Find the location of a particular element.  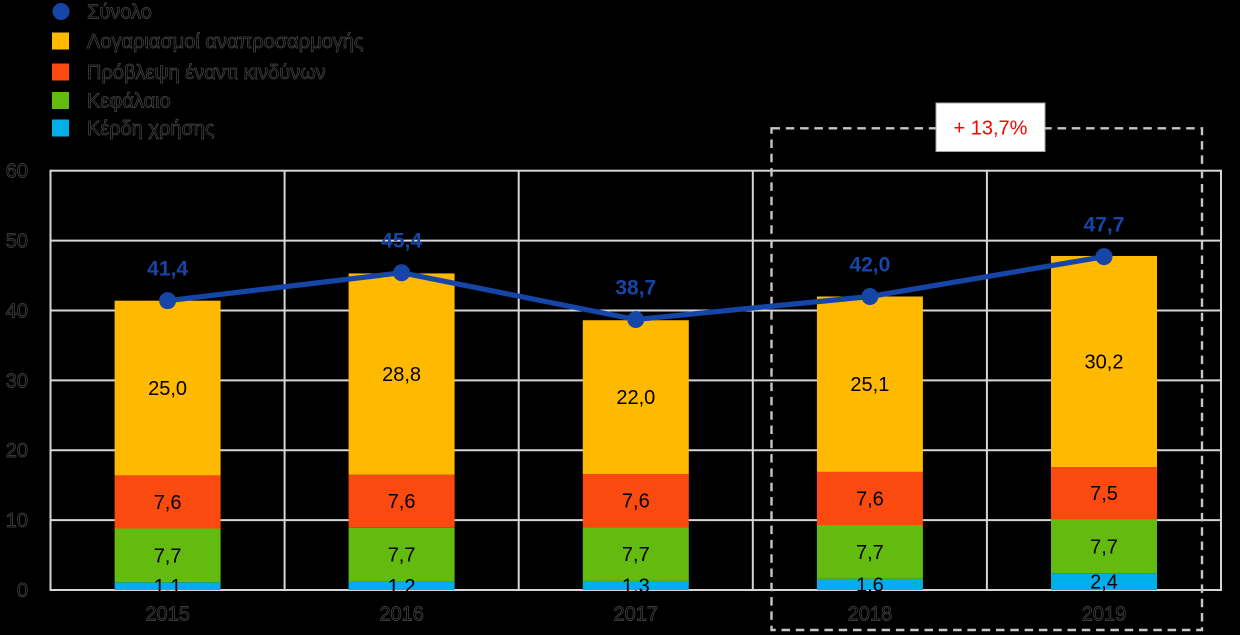

svg-text: 41,4 is located at coordinates (167, 269).